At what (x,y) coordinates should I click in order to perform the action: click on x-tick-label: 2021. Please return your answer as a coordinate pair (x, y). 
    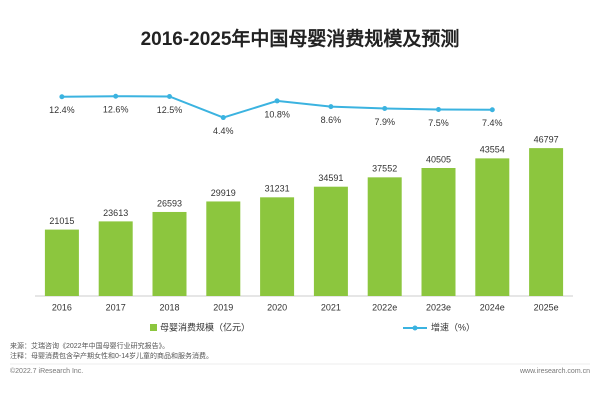
    Looking at the image, I should click on (331, 307).